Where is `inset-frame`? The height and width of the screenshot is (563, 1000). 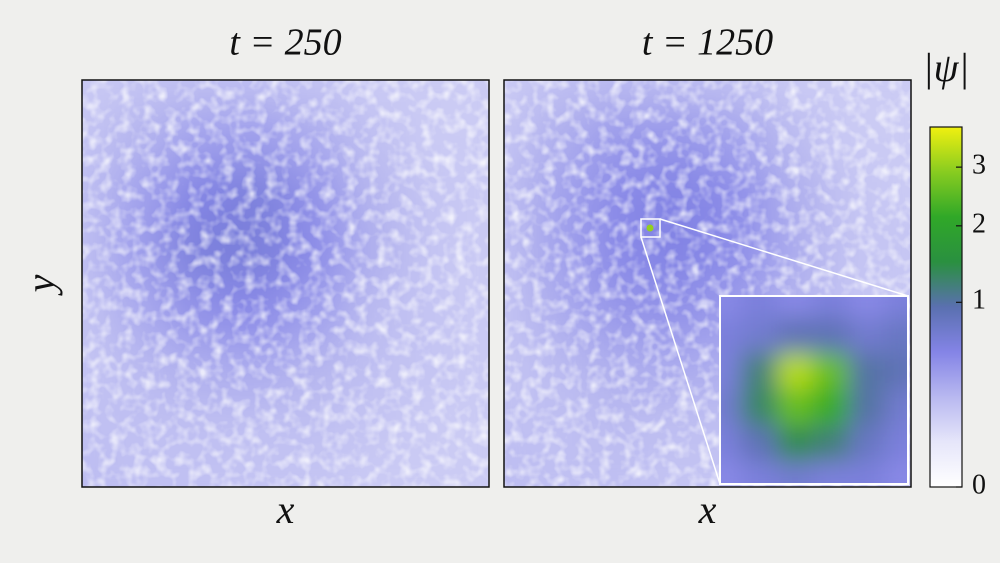 inset-frame is located at coordinates (814, 390).